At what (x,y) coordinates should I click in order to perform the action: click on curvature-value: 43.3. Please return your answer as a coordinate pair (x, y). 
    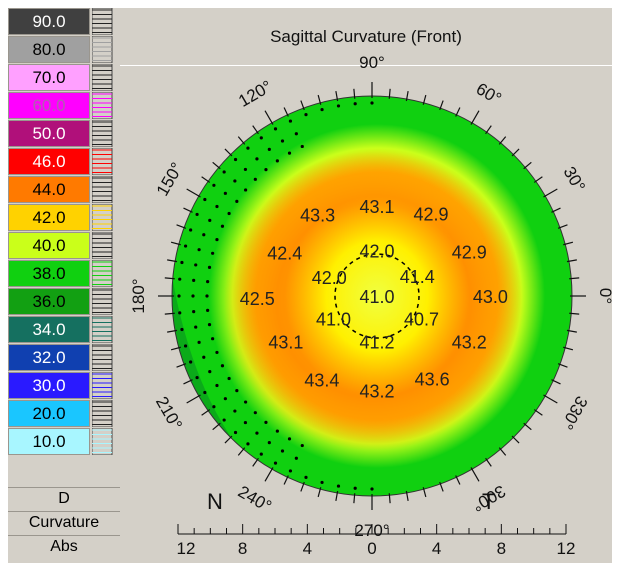
    Looking at the image, I should click on (317, 215).